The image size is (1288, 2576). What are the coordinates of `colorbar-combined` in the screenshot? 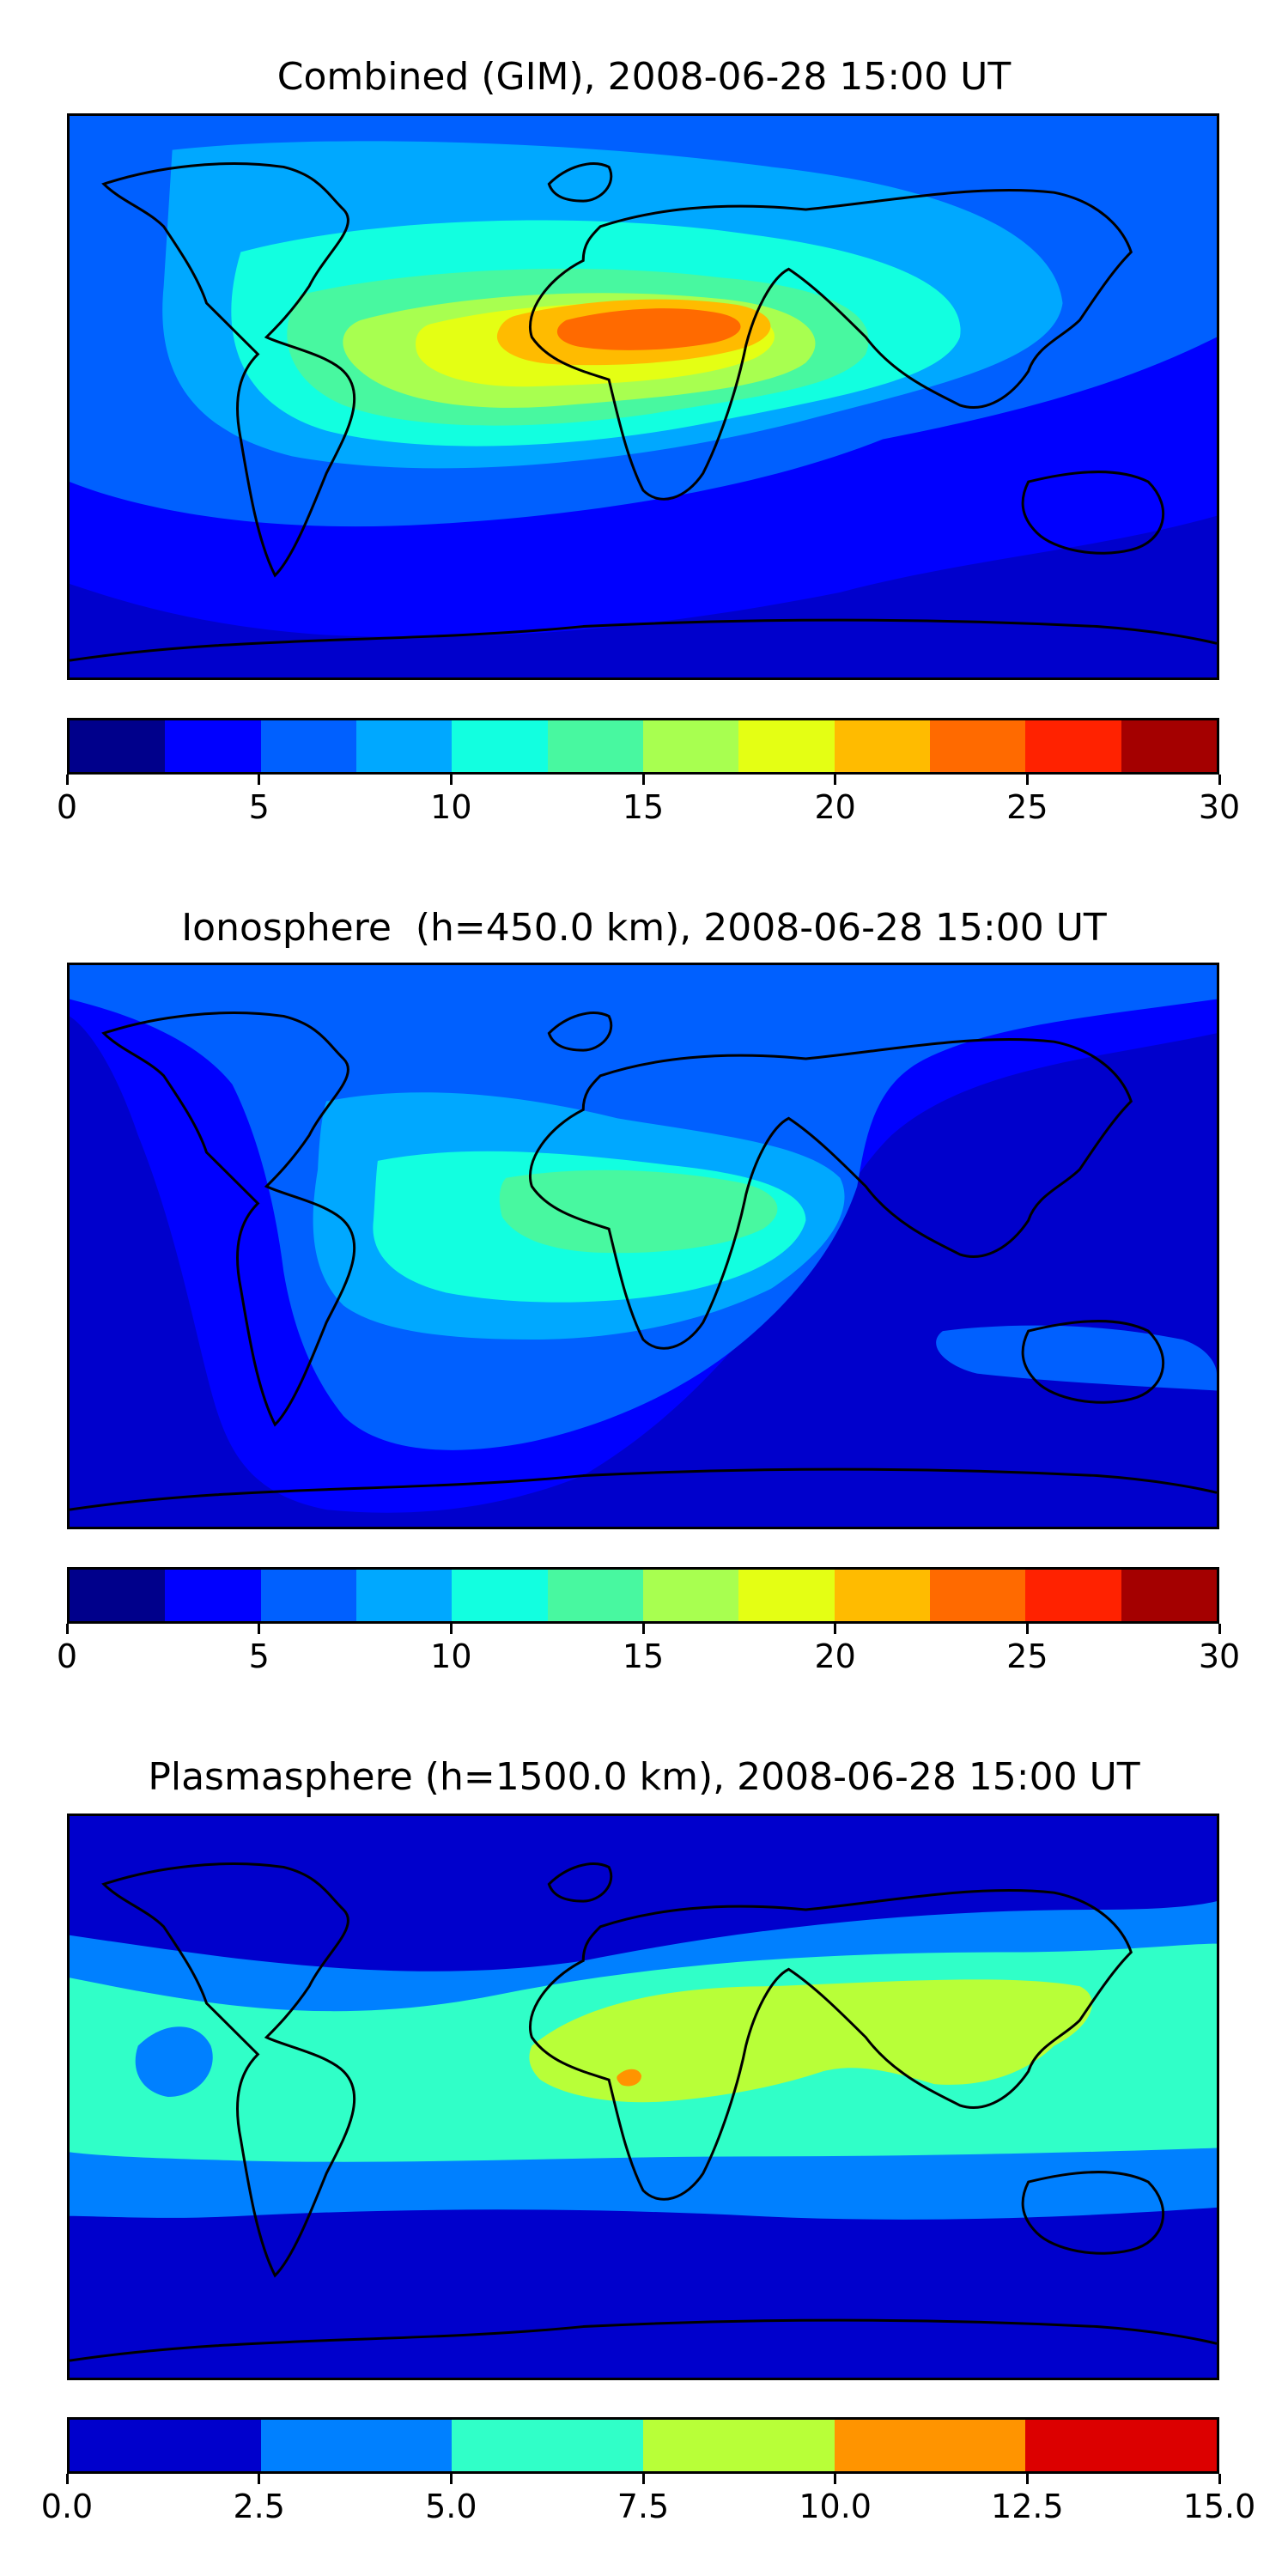 It's located at (643, 746).